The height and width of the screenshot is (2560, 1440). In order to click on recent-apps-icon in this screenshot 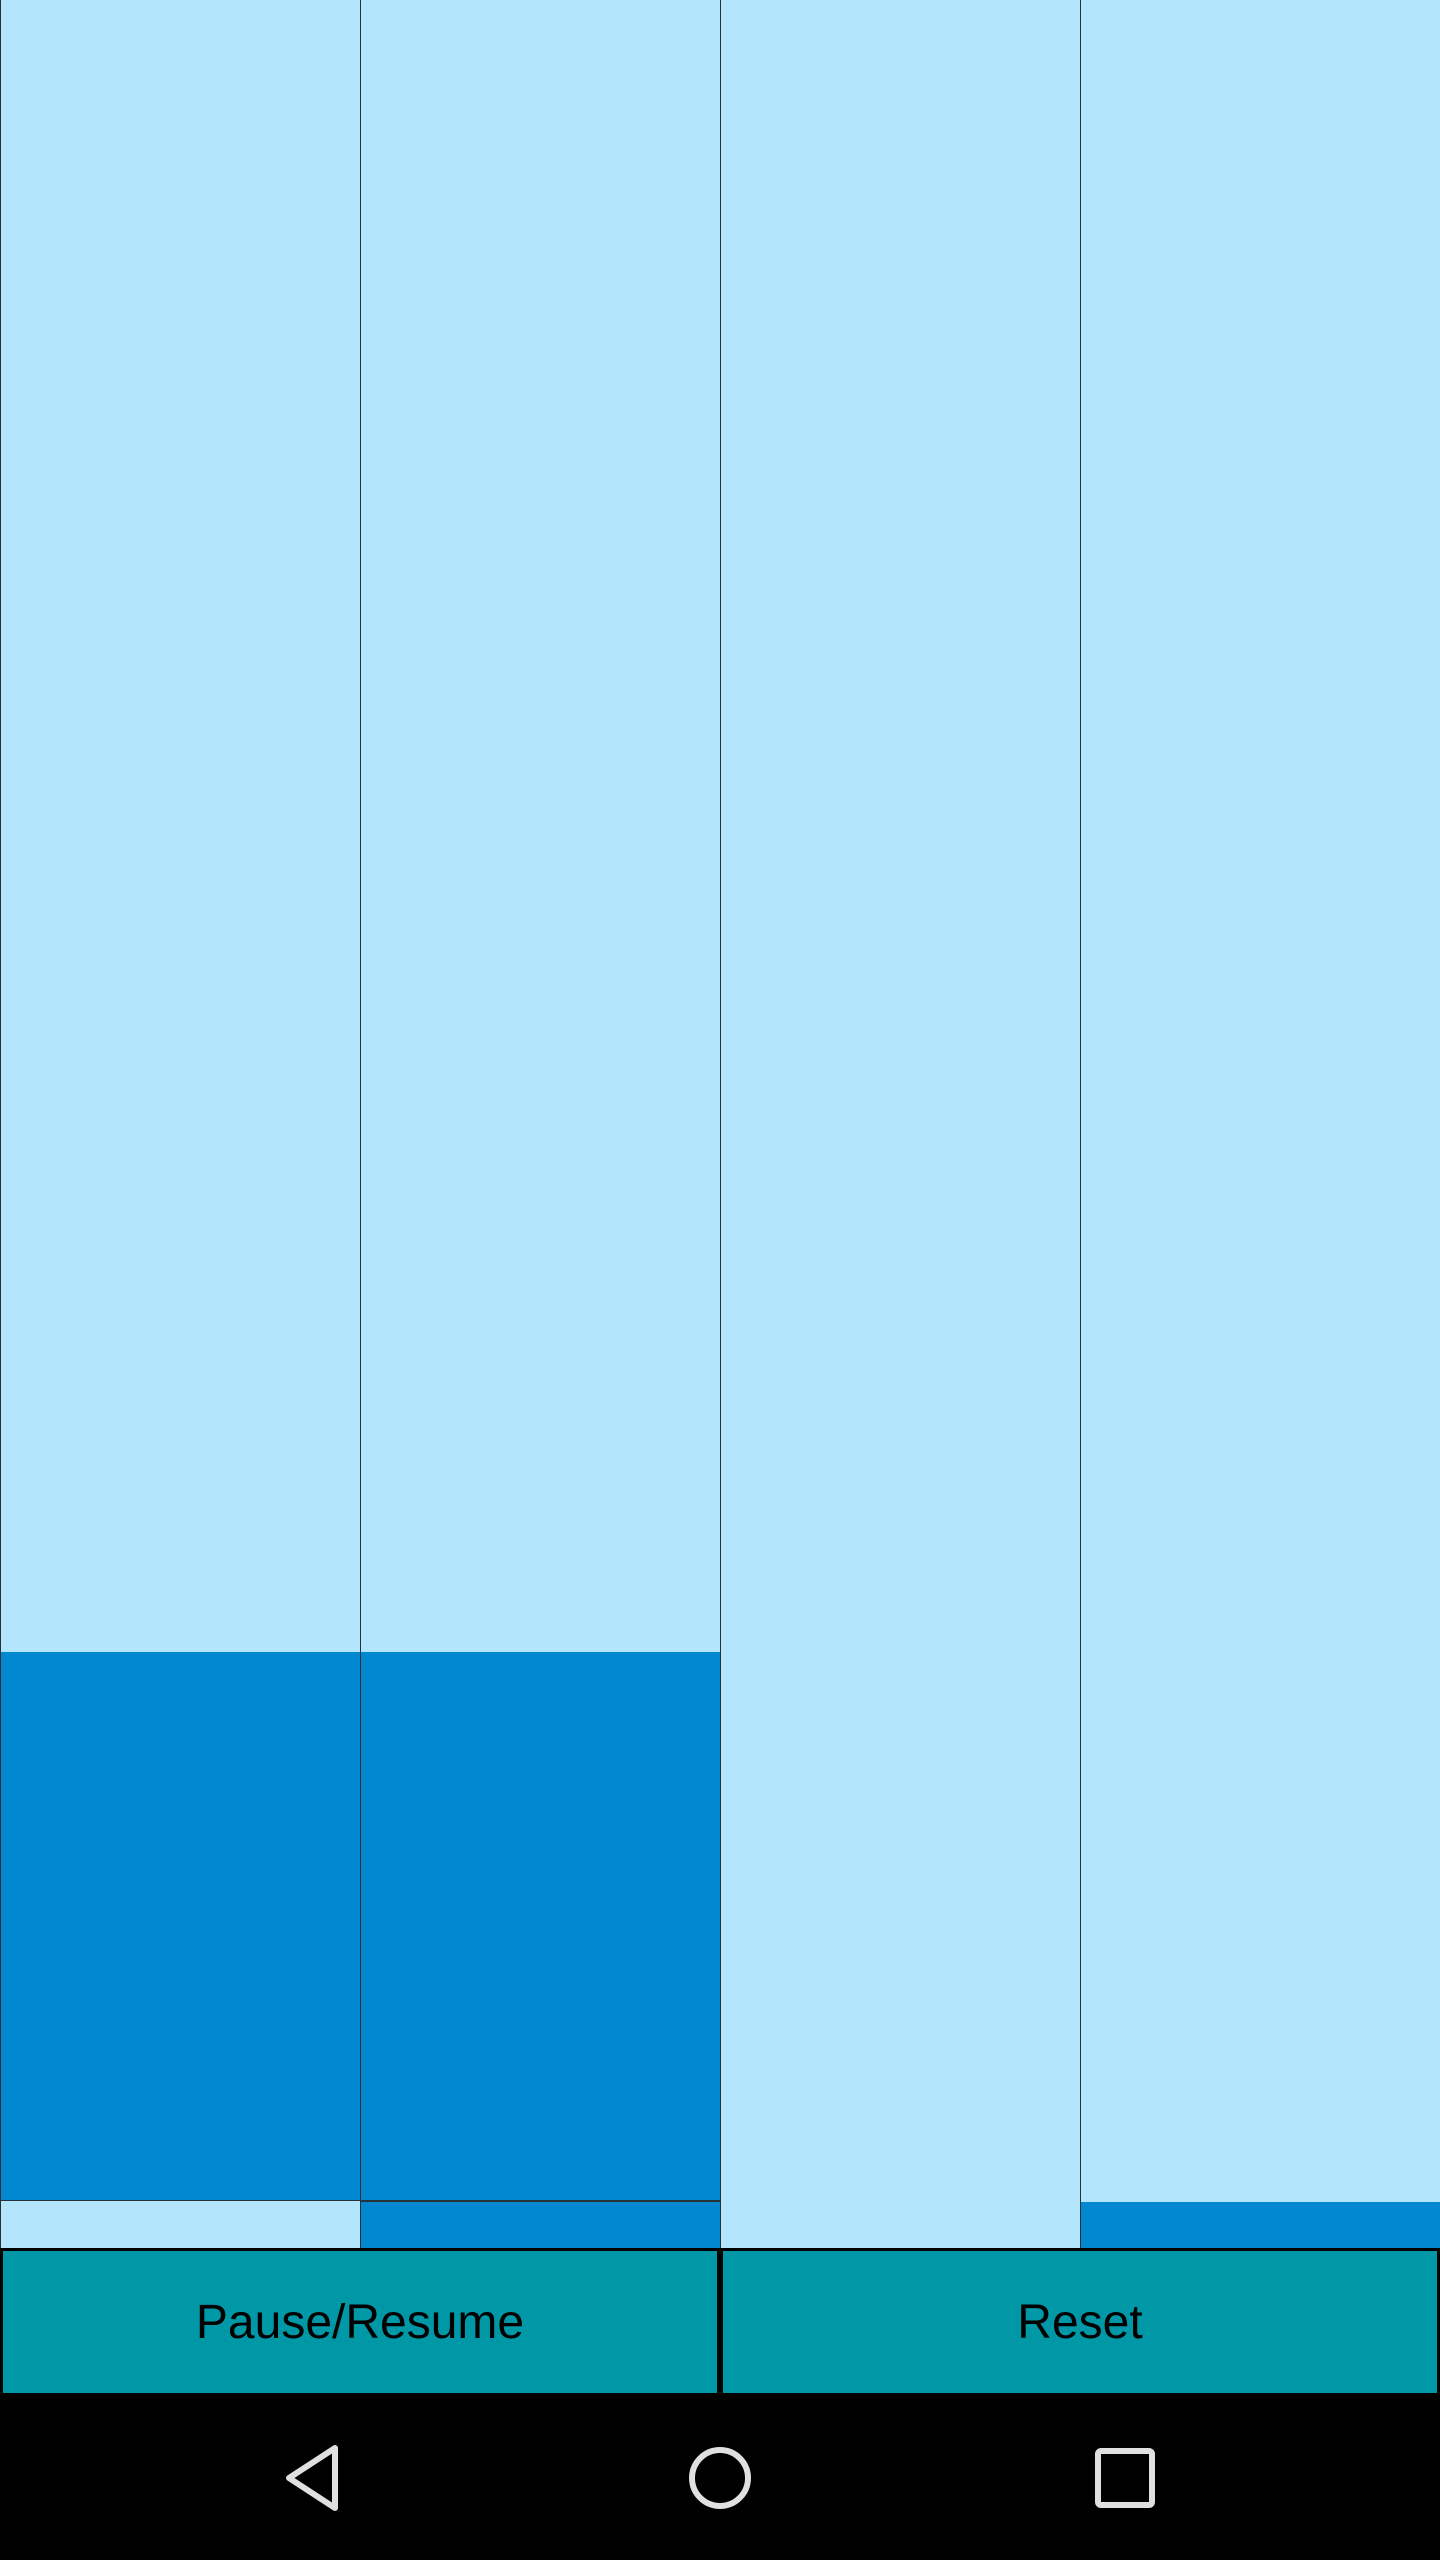, I will do `click(1125, 2478)`.